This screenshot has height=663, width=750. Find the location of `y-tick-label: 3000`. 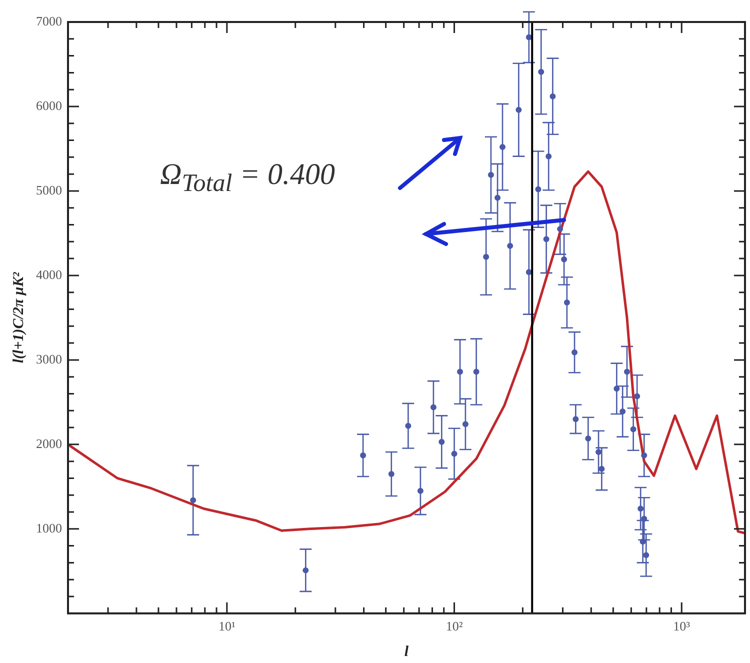

y-tick-label: 3000 is located at coordinates (49, 358).